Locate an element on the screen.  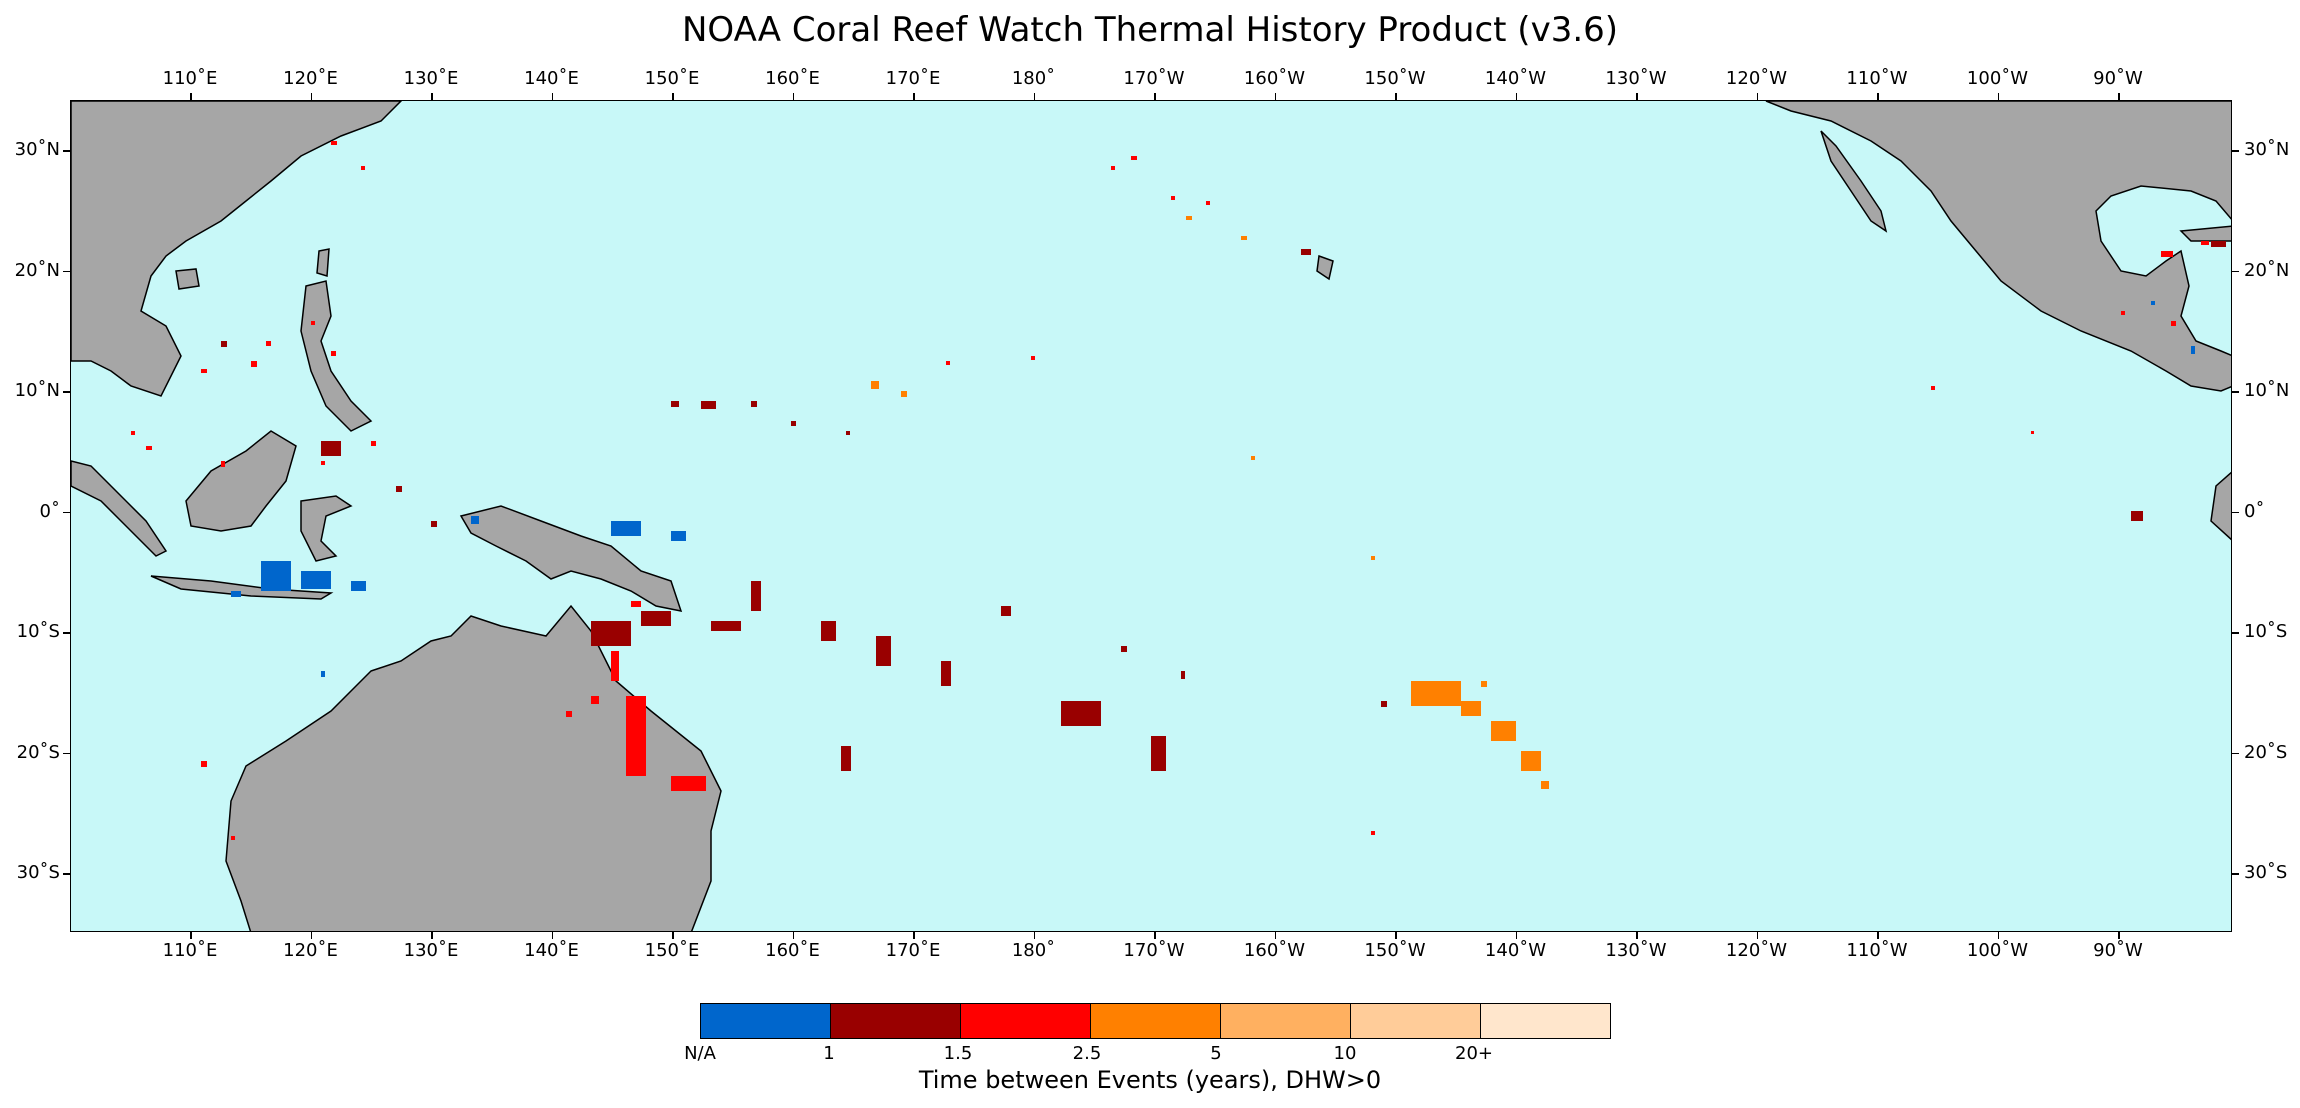
lat-tick-right: 10˚S is located at coordinates (2266, 631).